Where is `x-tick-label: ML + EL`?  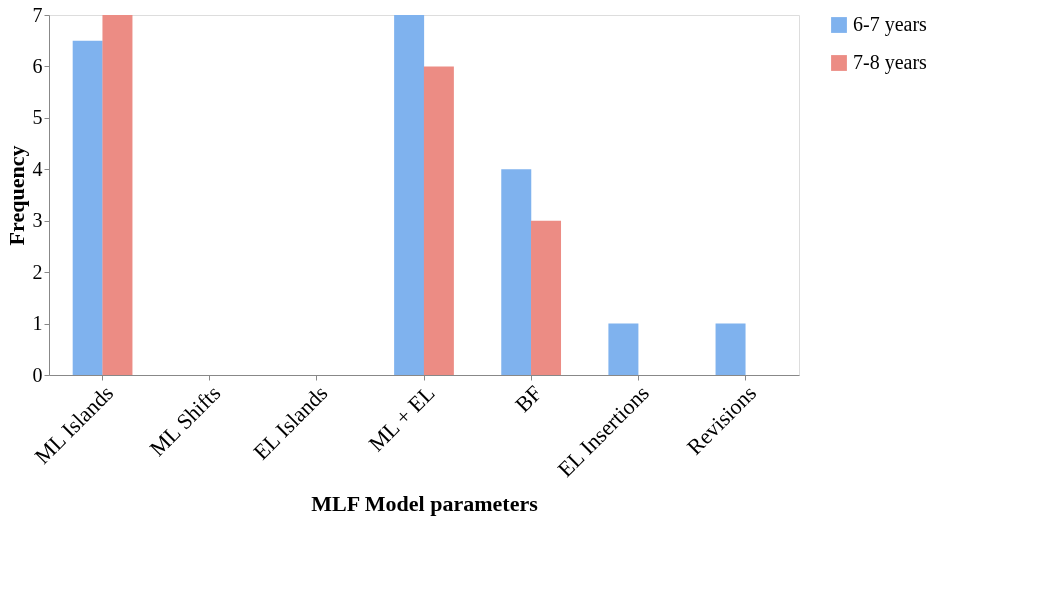
x-tick-label: ML + EL is located at coordinates (401, 418).